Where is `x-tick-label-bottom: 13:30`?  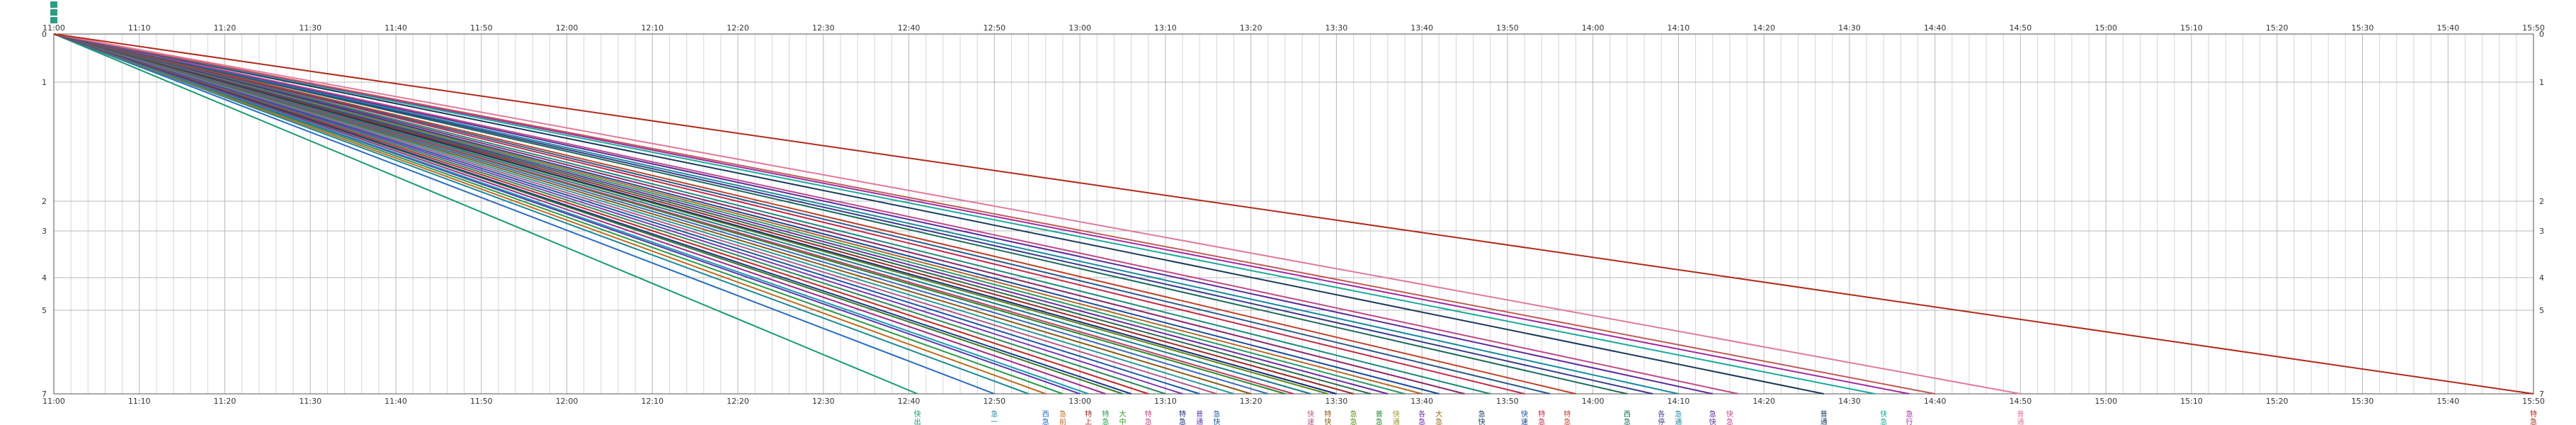 x-tick-label-bottom: 13:30 is located at coordinates (1337, 402).